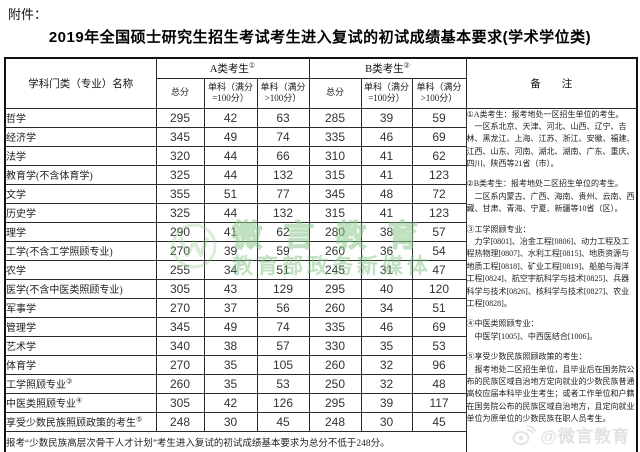  Describe the element at coordinates (335, 421) in the screenshot. I see `score-value: 248` at that location.